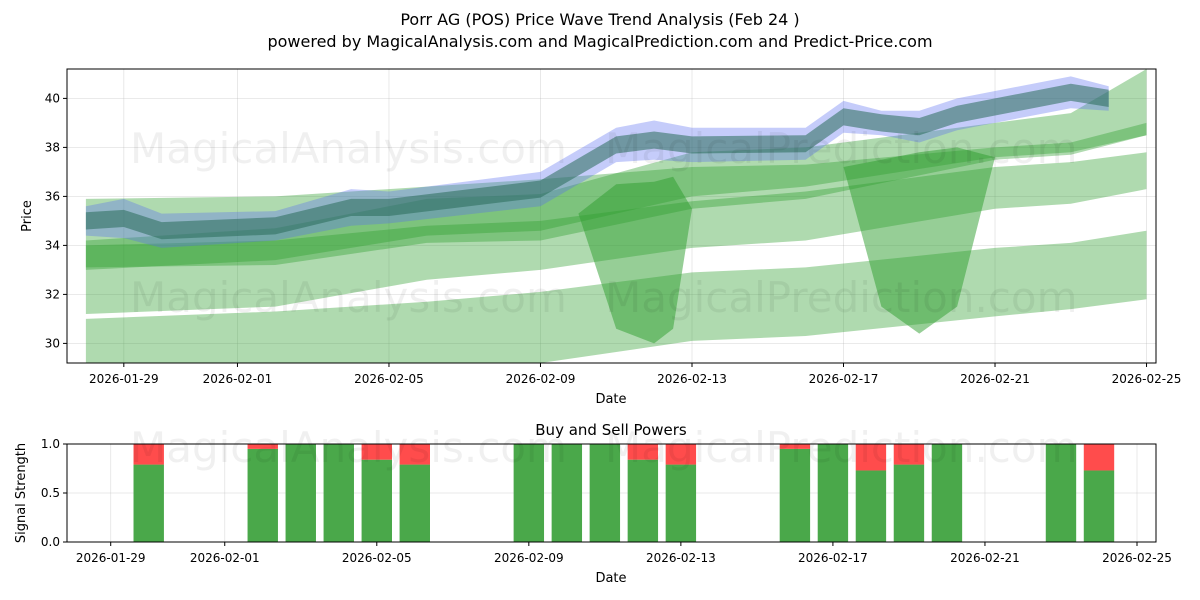  What do you see at coordinates (389, 379) in the screenshot?
I see `price-xtick-label-2: 2026-02-05` at bounding box center [389, 379].